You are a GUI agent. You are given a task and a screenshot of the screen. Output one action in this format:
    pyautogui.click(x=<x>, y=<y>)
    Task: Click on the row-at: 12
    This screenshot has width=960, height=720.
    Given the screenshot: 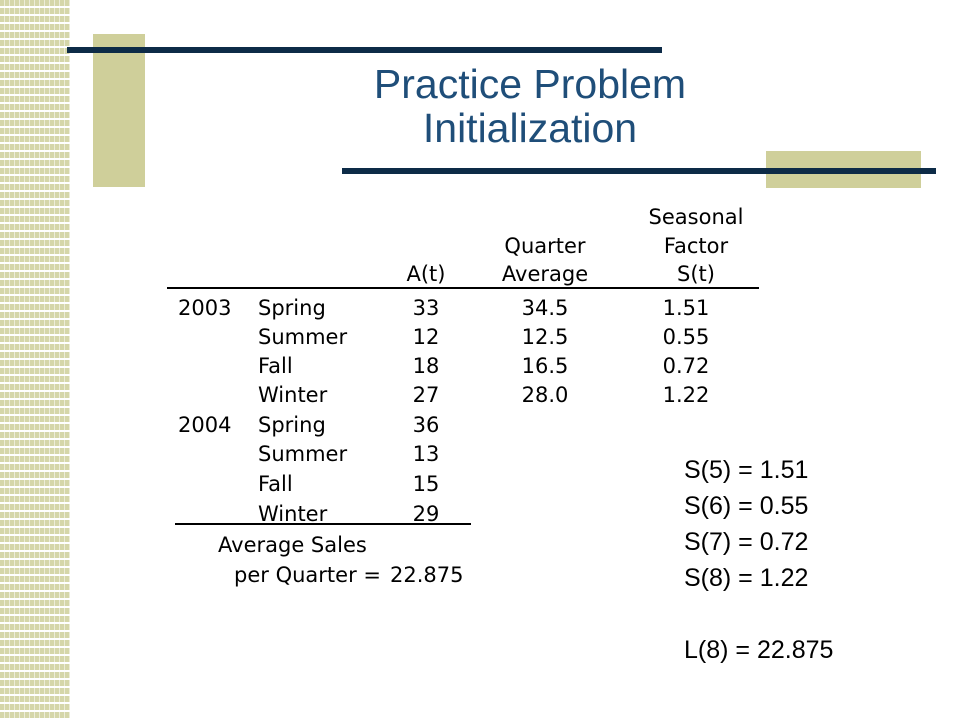 What is the action you would take?
    pyautogui.click(x=426, y=337)
    